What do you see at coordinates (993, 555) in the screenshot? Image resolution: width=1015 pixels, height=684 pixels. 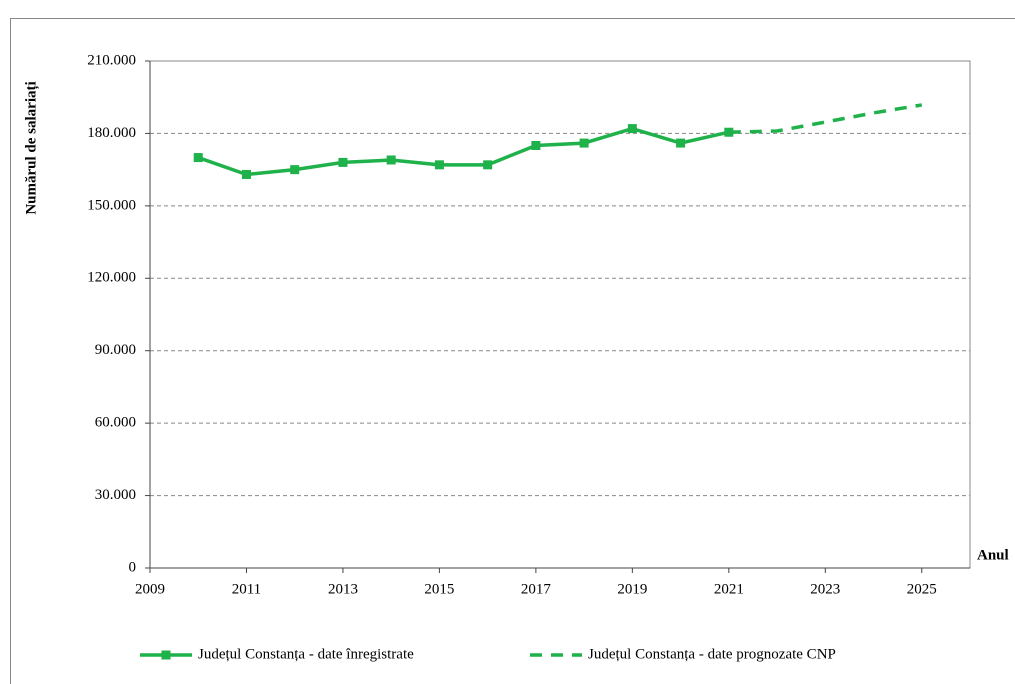 I see `x-axis-label: Anul` at bounding box center [993, 555].